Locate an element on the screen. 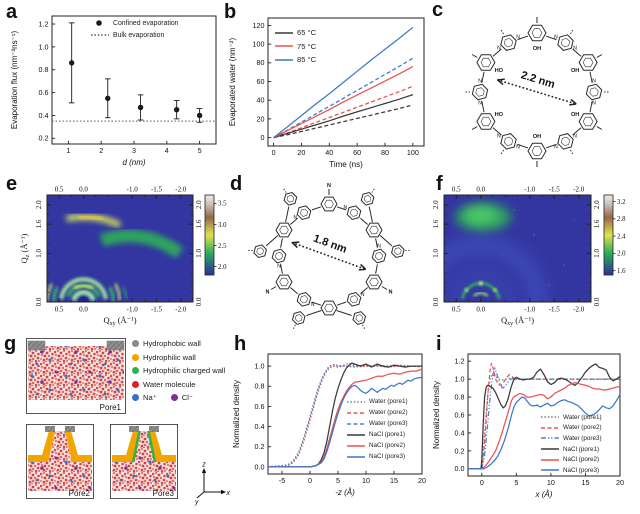 This screenshot has width=640, height=514. series-water-pore3- is located at coordinates (344, 415).